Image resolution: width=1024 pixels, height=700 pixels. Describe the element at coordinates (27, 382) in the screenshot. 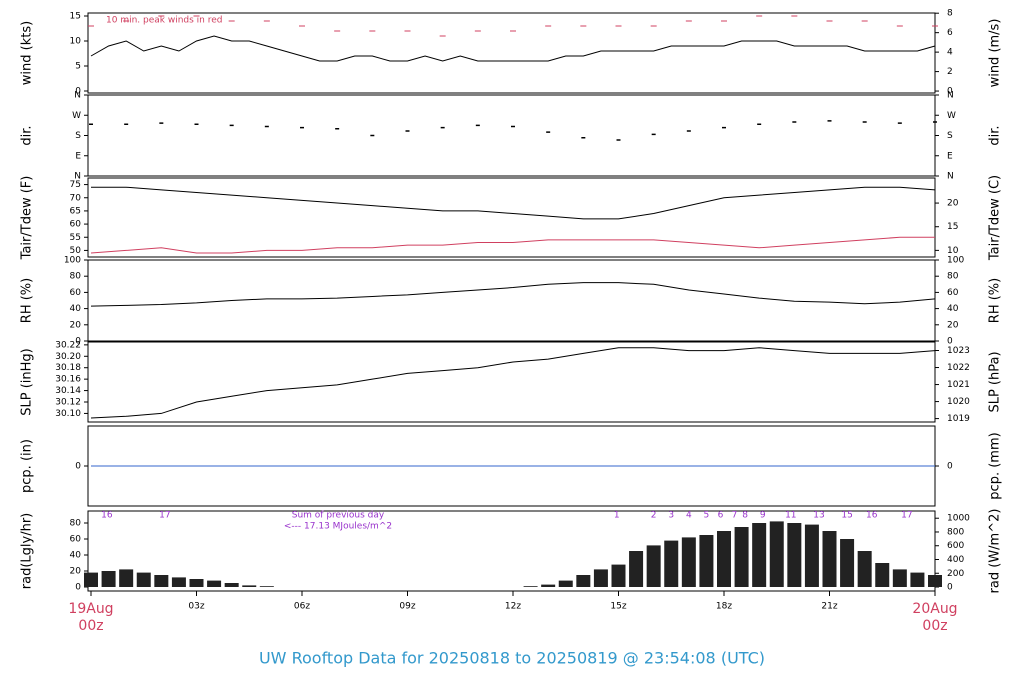

I see `y-axis-label: SLP (inHg)` at that location.